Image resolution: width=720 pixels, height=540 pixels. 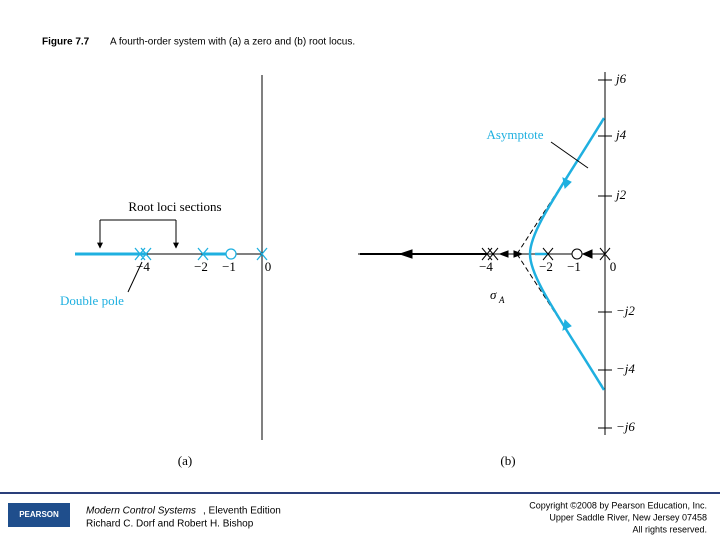 I want to click on caption-b: (b), so click(x=507, y=460).